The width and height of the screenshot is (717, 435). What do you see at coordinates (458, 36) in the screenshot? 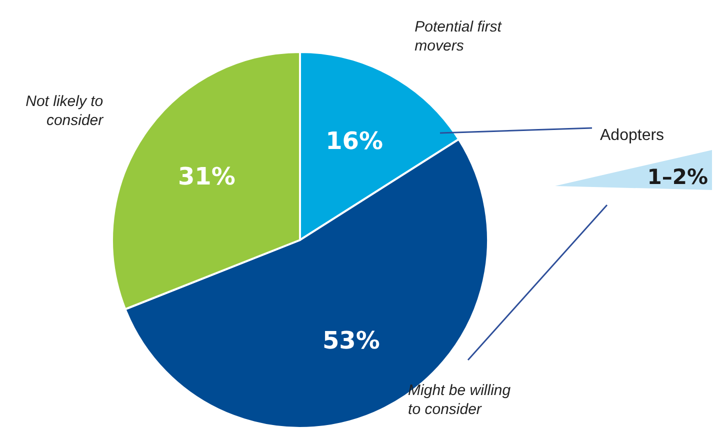
I see `slice-label: Potential first movers` at bounding box center [458, 36].